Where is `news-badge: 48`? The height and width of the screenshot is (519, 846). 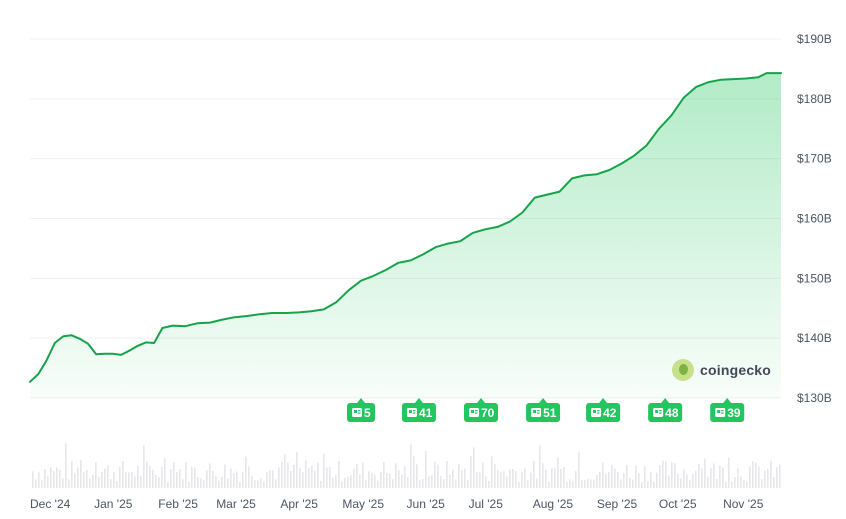
news-badge: 48 is located at coordinates (665, 410).